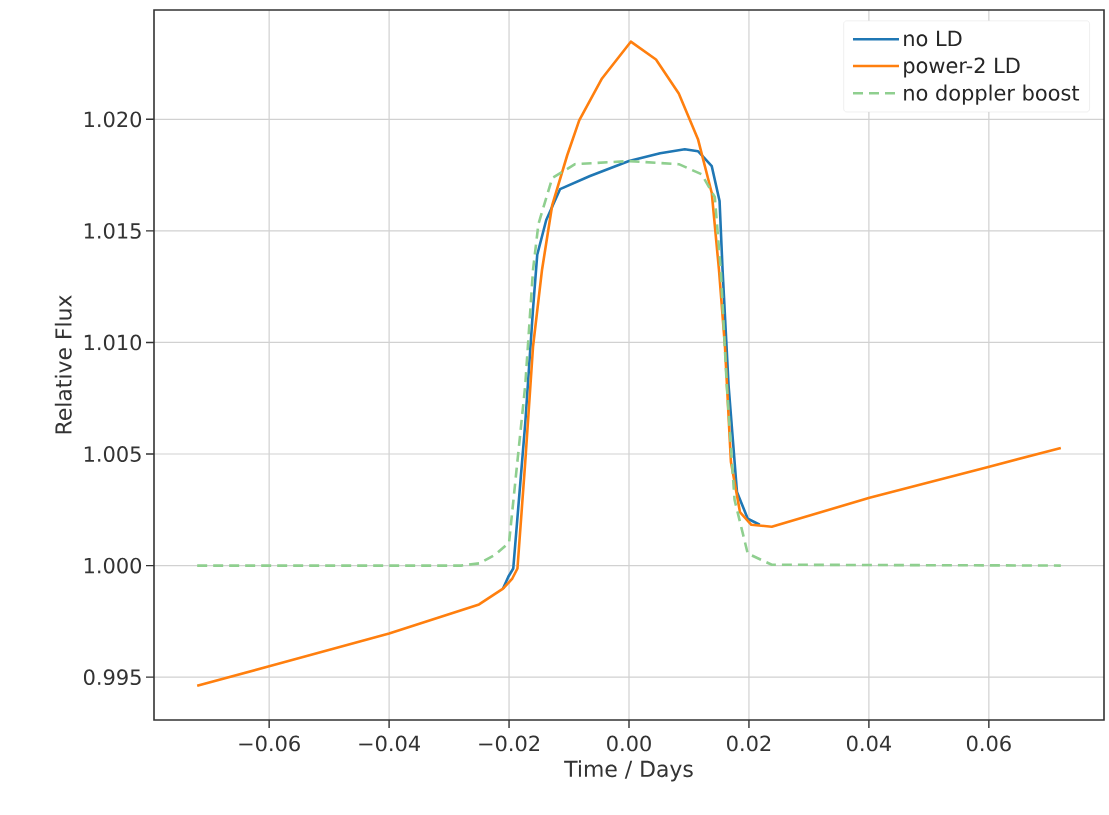 The image size is (1109, 815). What do you see at coordinates (113, 565) in the screenshot?
I see `y-tick-label: 1.000` at bounding box center [113, 565].